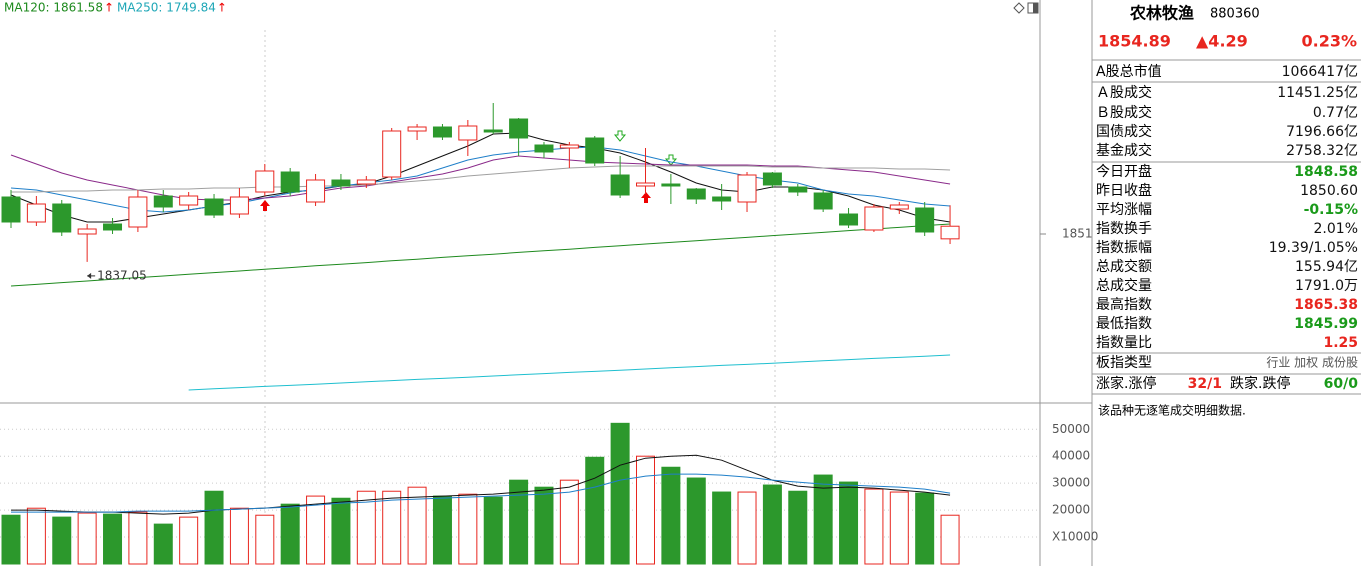 This screenshot has height=566, width=1361. Describe the element at coordinates (1129, 71) in the screenshot. I see `row-label: A股总市值` at that location.